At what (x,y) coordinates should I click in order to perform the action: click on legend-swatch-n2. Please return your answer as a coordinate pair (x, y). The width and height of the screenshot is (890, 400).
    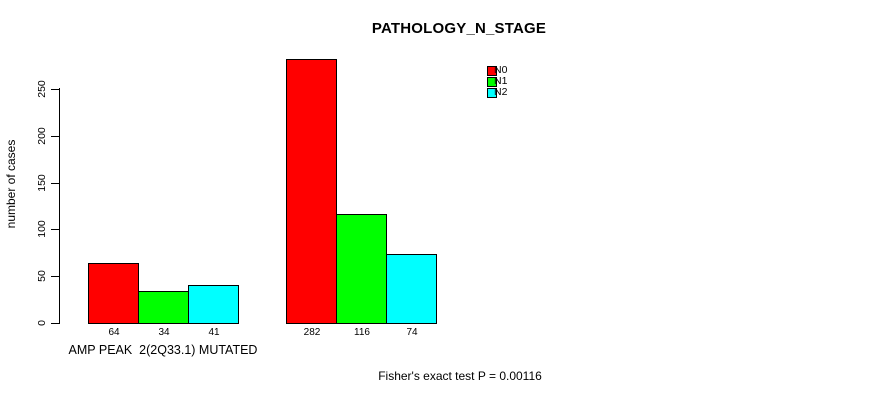
    Looking at the image, I should click on (492, 92).